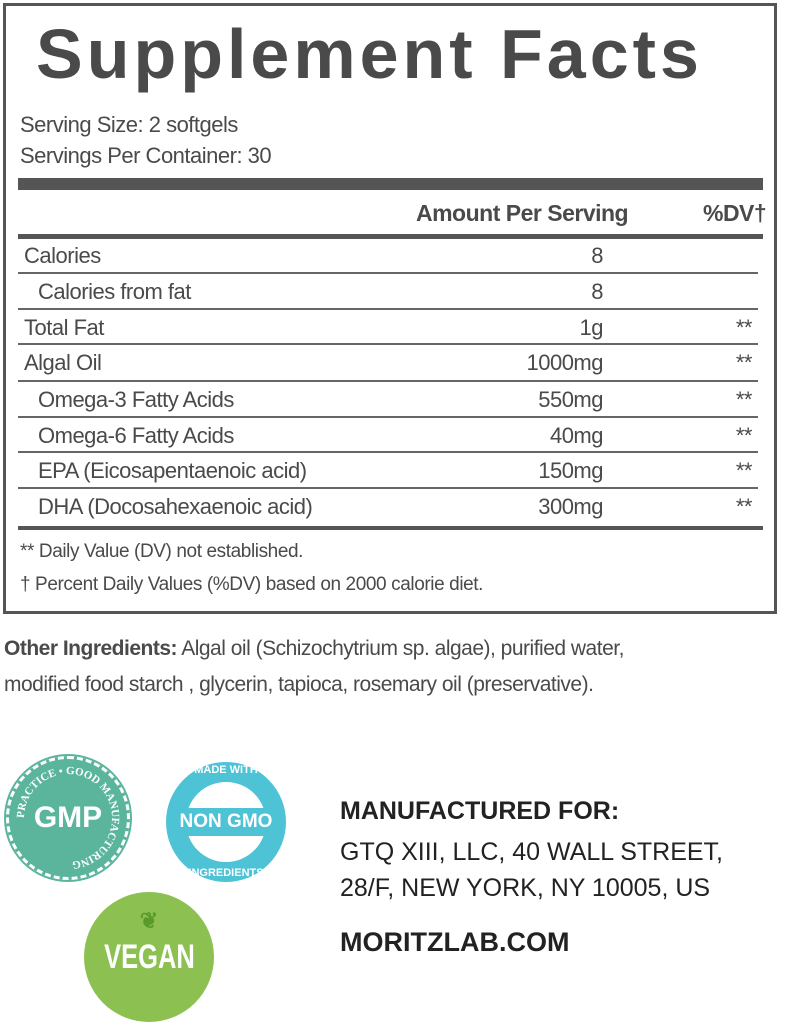 Image resolution: width=786 pixels, height=1024 pixels. I want to click on non-gmo-top: MADE WITH, so click(226, 770).